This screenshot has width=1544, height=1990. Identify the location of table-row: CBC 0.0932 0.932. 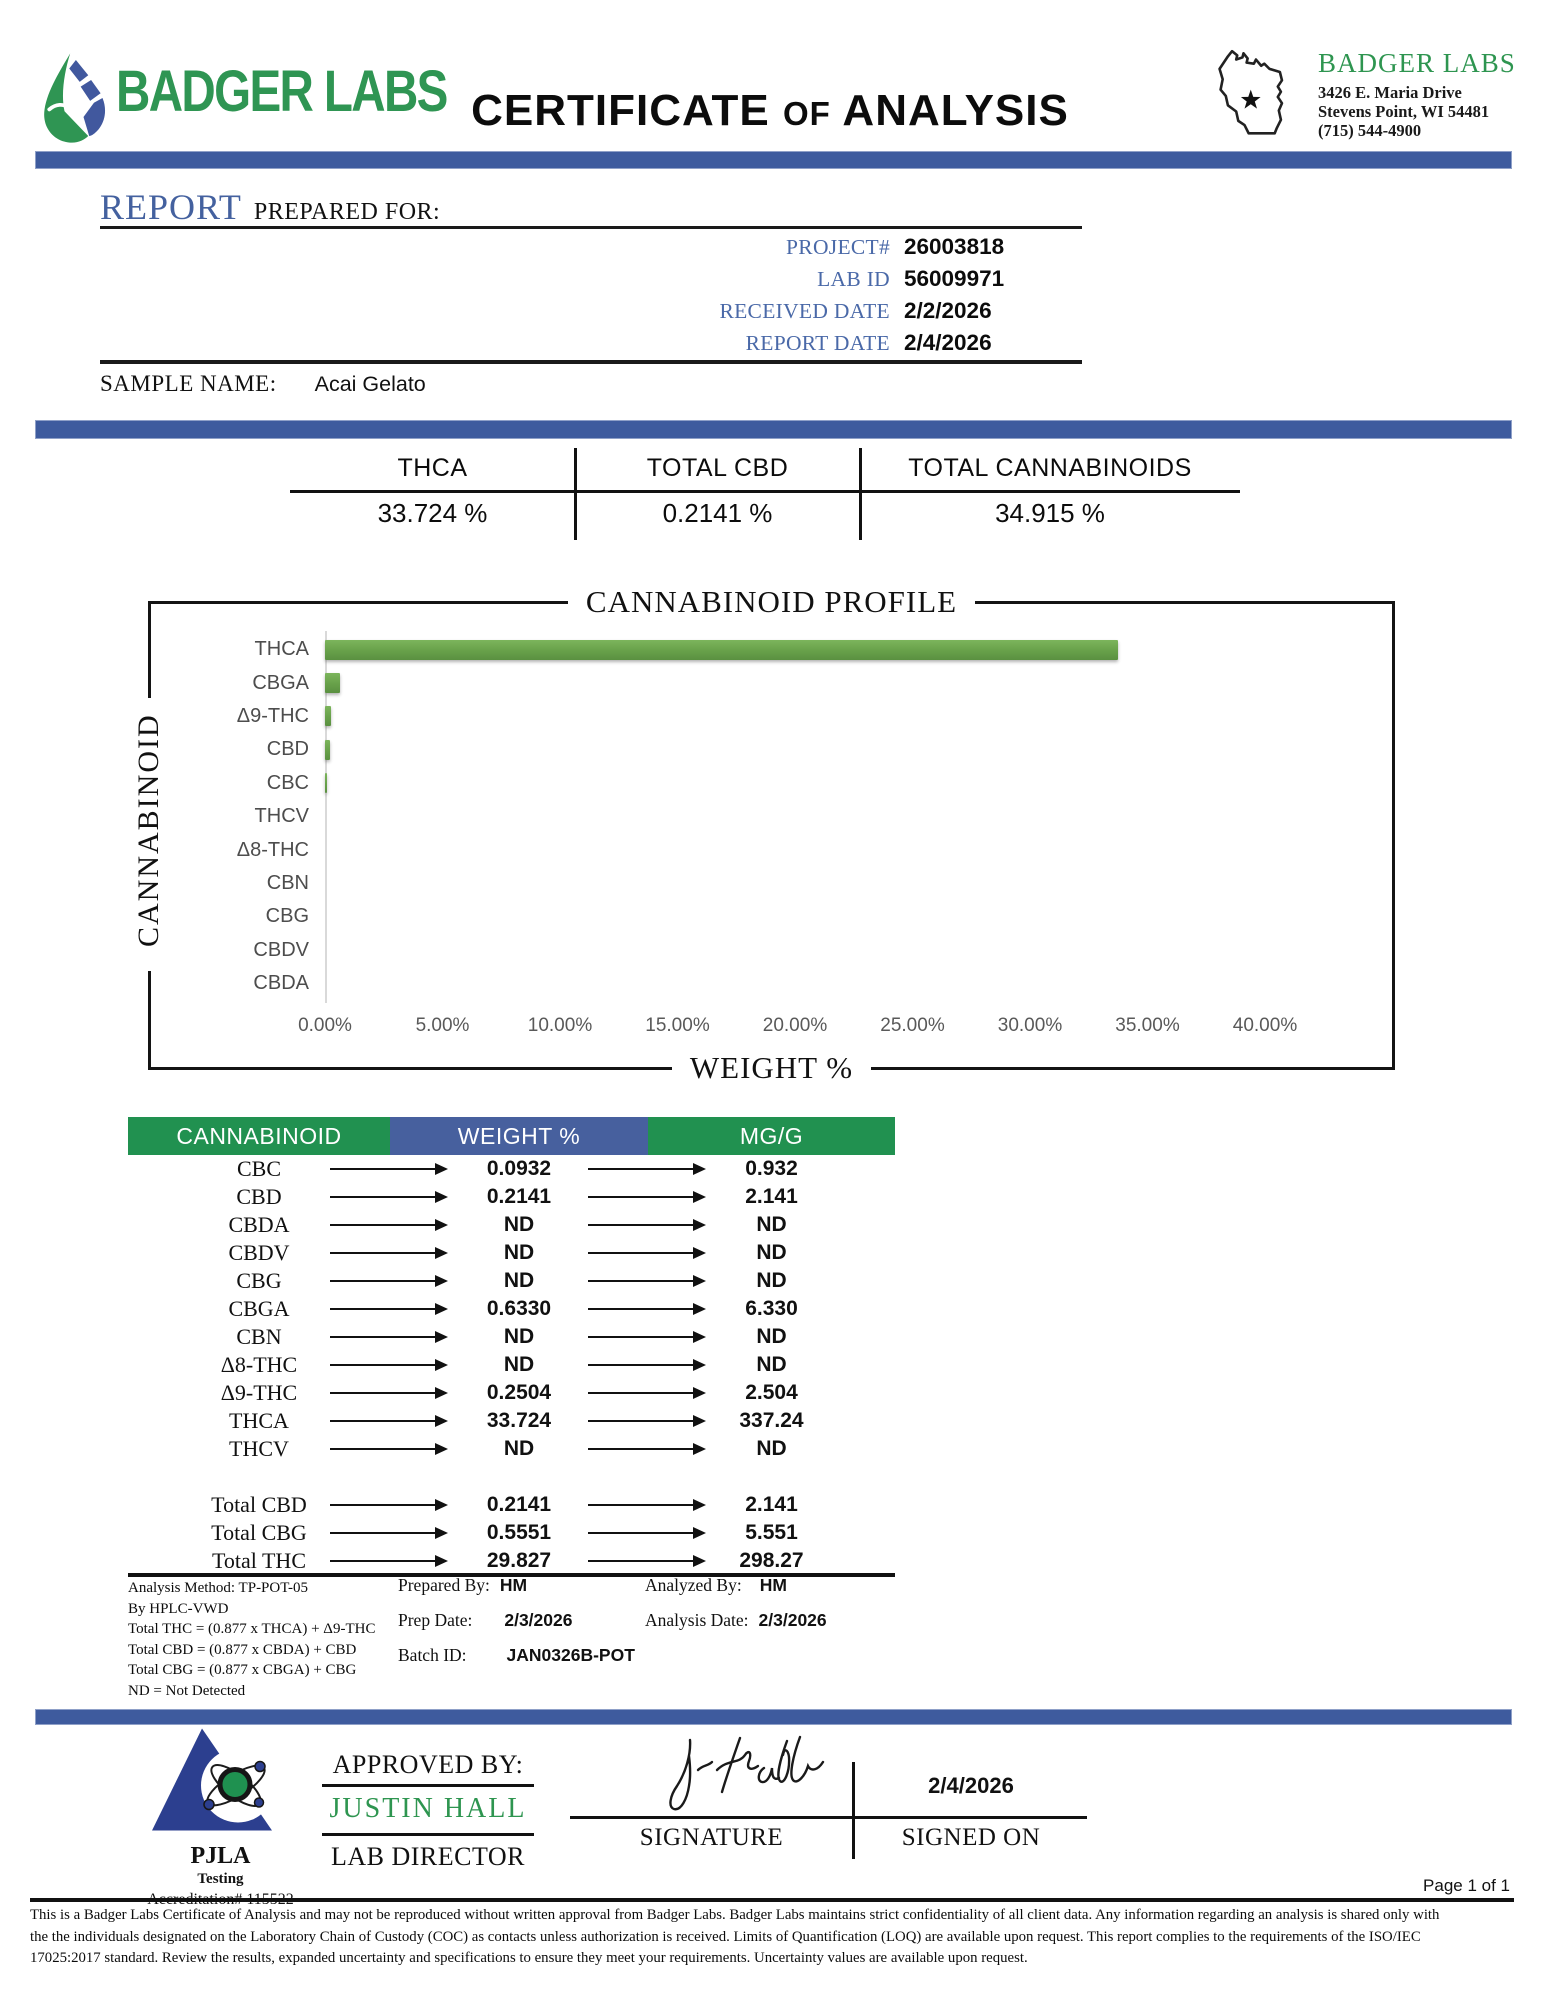
(511, 1169).